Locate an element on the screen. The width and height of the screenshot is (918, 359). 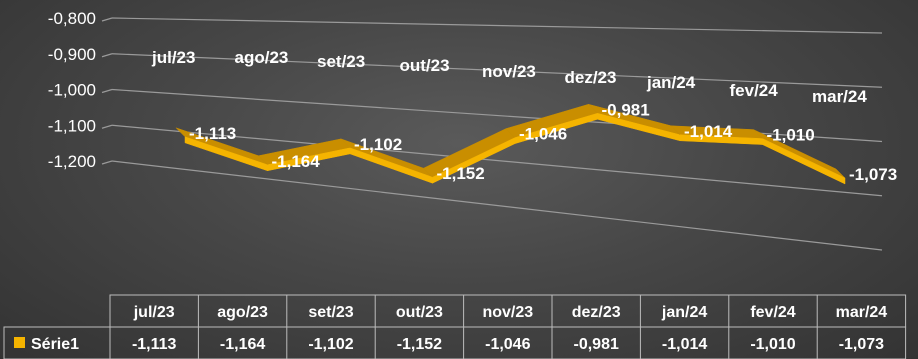
table-header-cell: jul/23 is located at coordinates (154, 312).